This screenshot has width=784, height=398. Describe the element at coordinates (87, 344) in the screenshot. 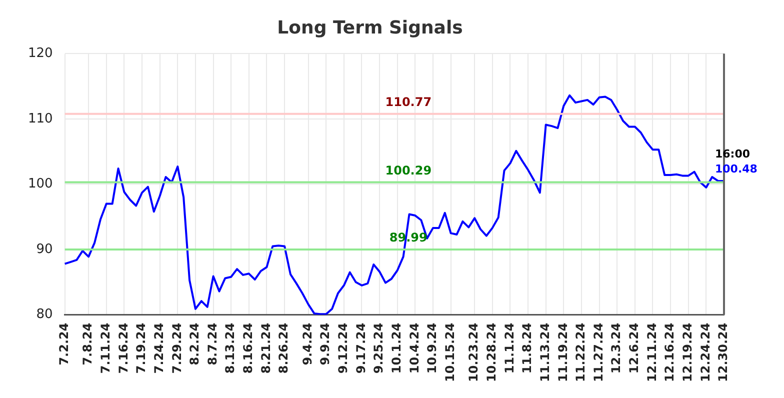

I see `x-tick-label: 7.8.24` at that location.